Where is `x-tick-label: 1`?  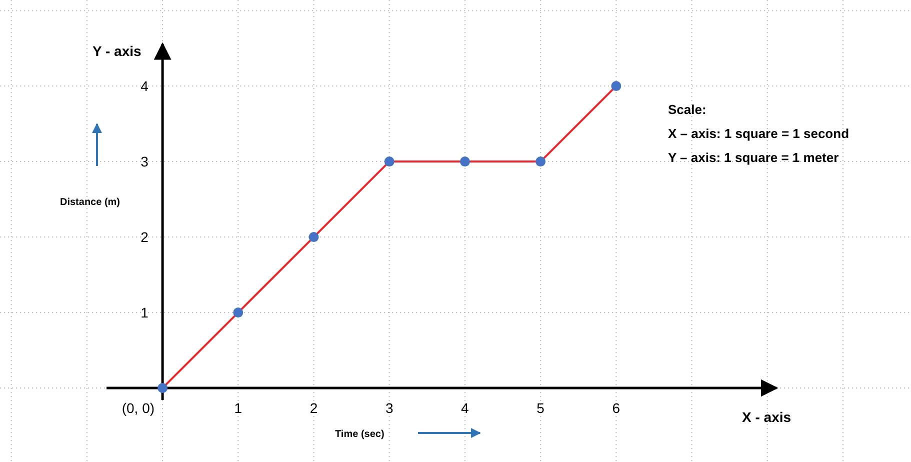 x-tick-label: 1 is located at coordinates (238, 408).